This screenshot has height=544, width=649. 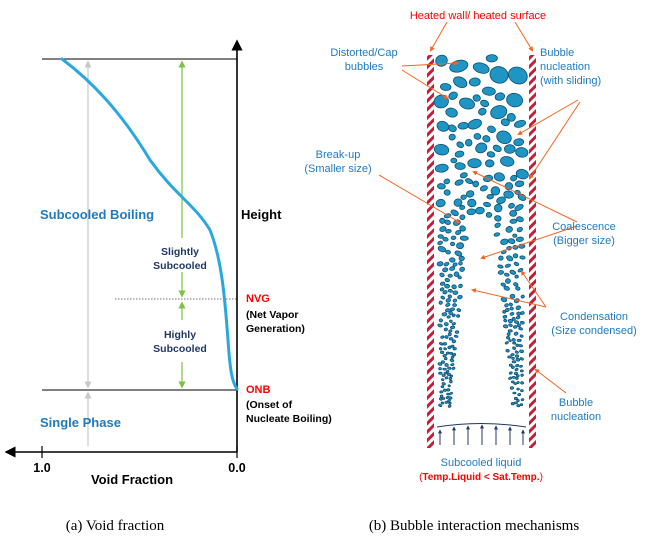 What do you see at coordinates (289, 419) in the screenshot?
I see `onb-desc-line2: Nucleate Boiling)` at bounding box center [289, 419].